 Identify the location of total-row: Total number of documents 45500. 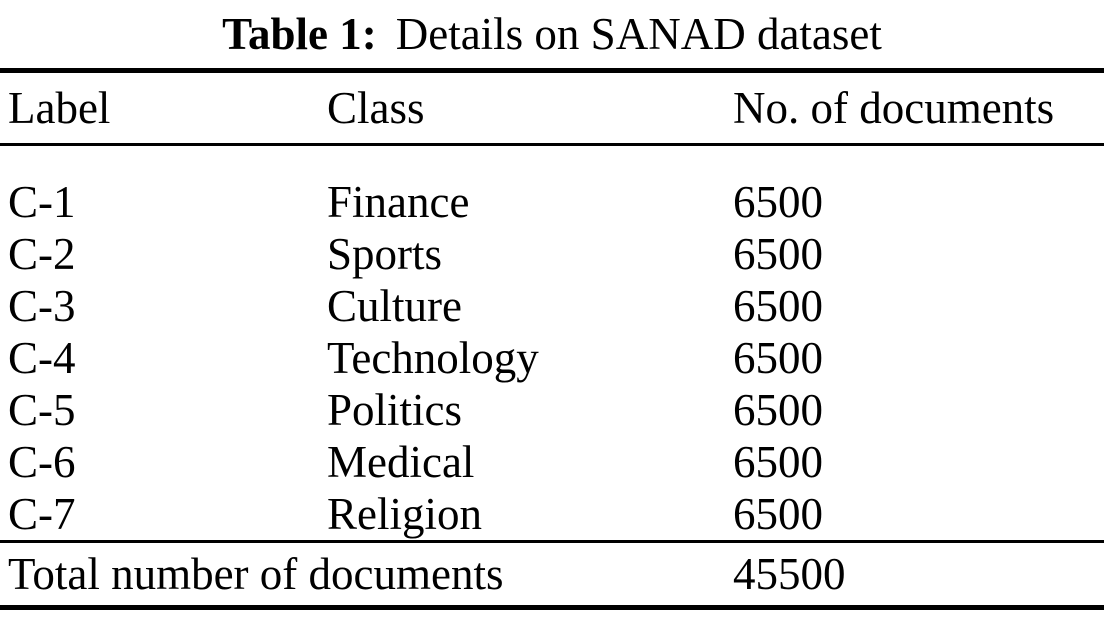
(552, 575).